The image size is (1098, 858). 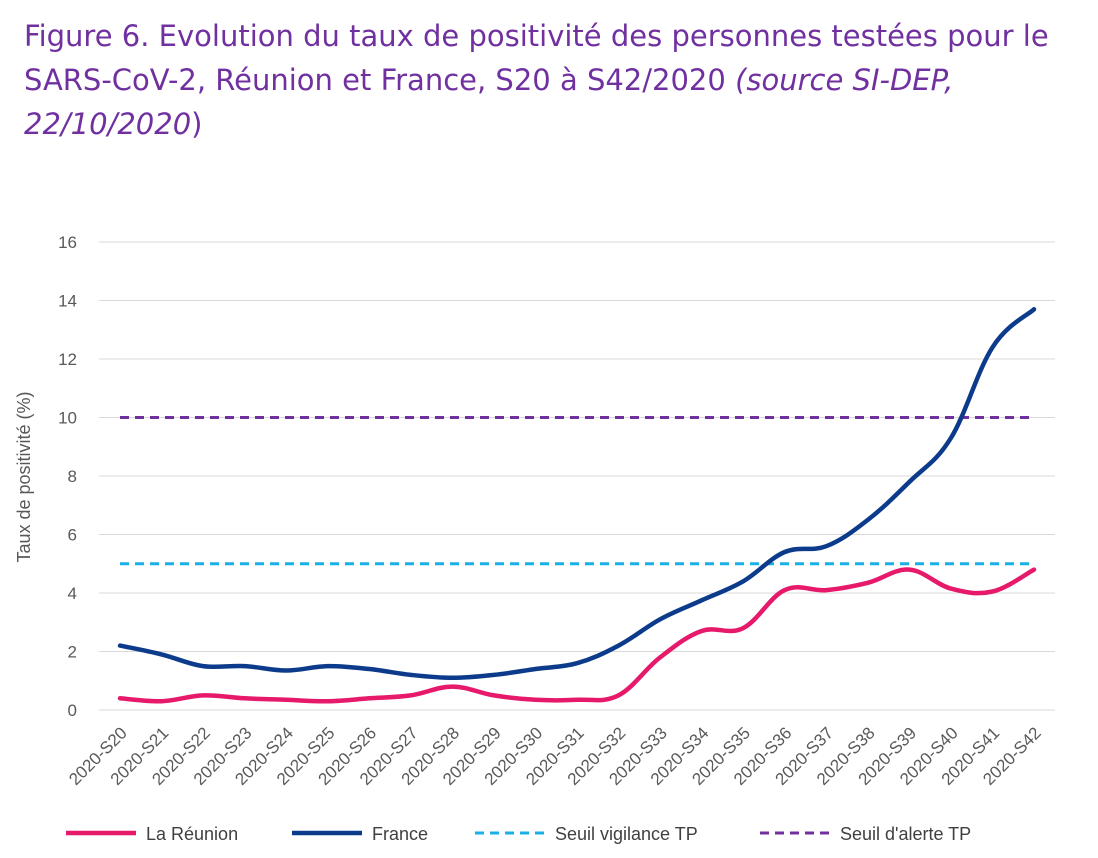 I want to click on y-tick-label: 14, so click(x=67, y=301).